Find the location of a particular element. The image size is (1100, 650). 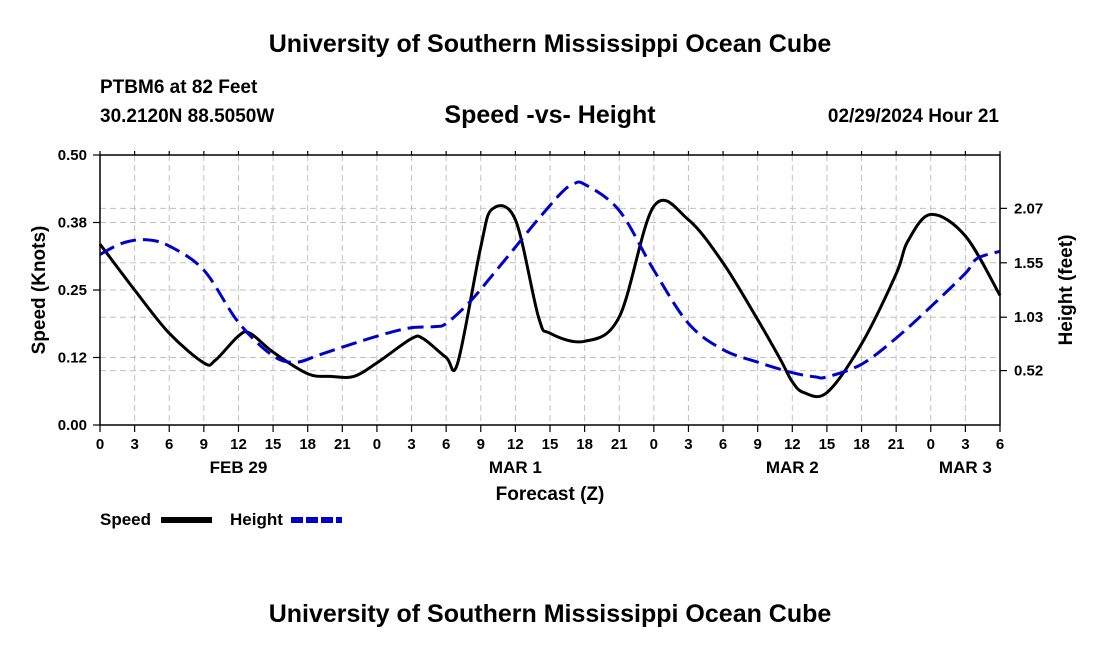

day-label: MAR 2 is located at coordinates (792, 467).